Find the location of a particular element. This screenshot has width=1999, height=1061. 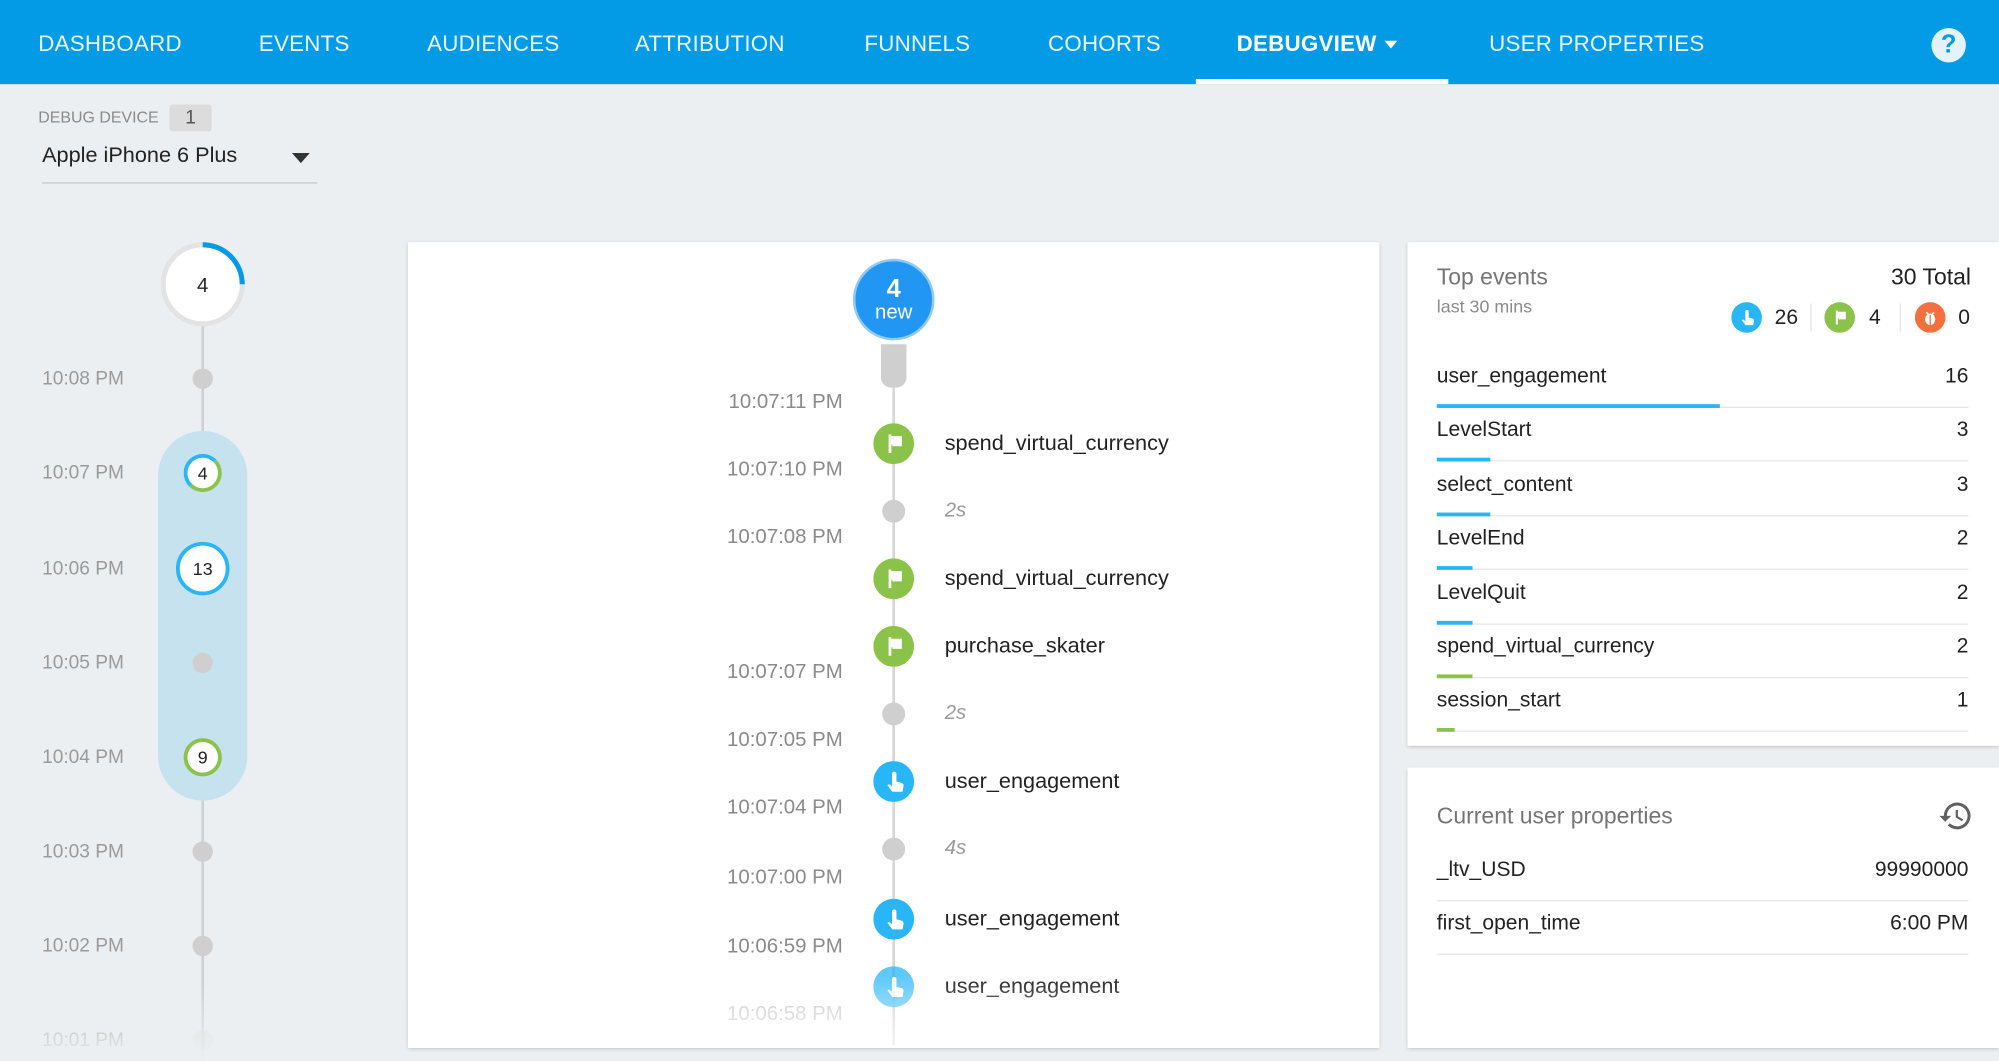

minute-label: 10:03 PM is located at coordinates (83, 851).